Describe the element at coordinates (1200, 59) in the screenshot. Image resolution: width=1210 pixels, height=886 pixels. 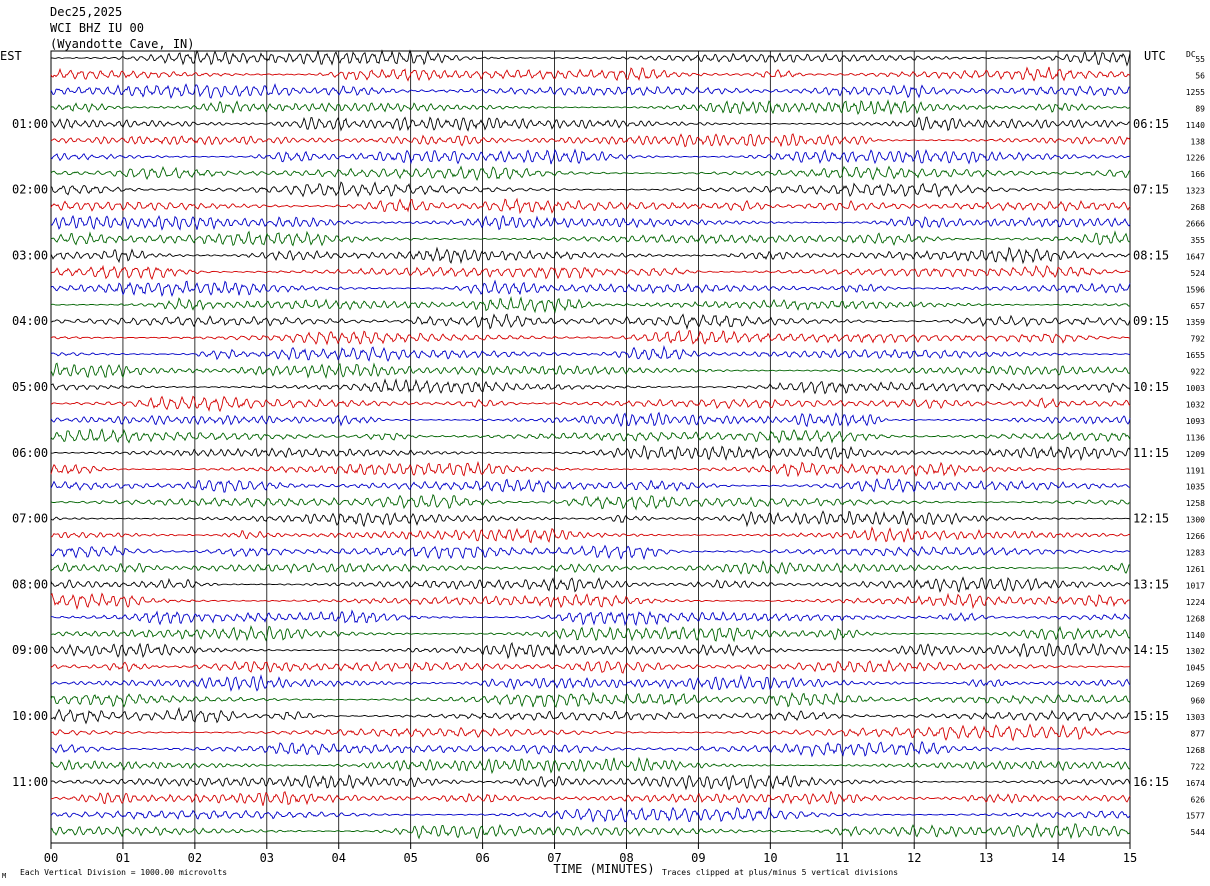
I see `dc-offset-label: 55` at that location.